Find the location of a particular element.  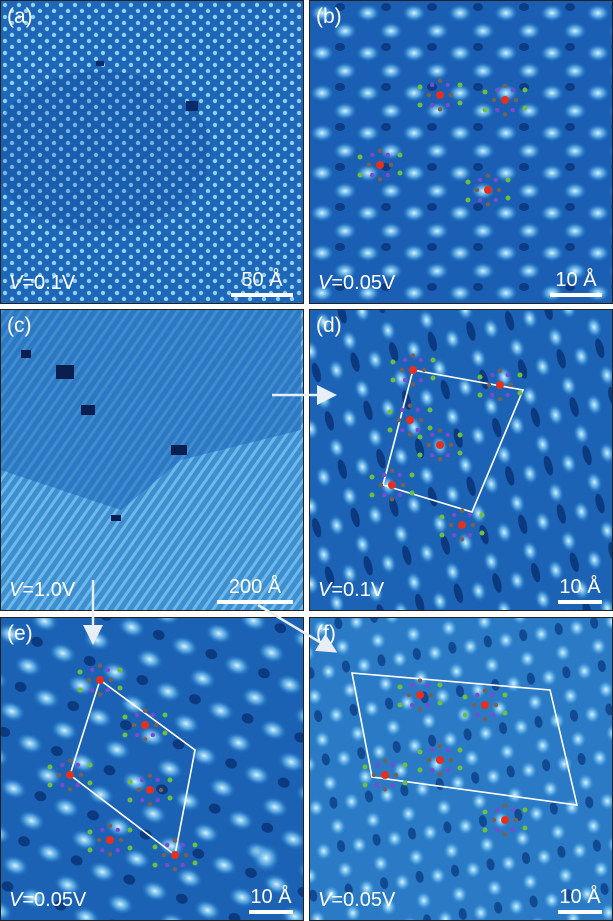

panel-label: (b) is located at coordinates (329, 16).